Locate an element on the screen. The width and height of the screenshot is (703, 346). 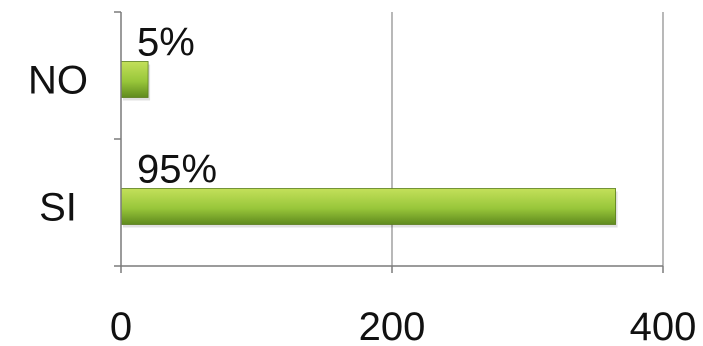
bar-si is located at coordinates (368, 206).